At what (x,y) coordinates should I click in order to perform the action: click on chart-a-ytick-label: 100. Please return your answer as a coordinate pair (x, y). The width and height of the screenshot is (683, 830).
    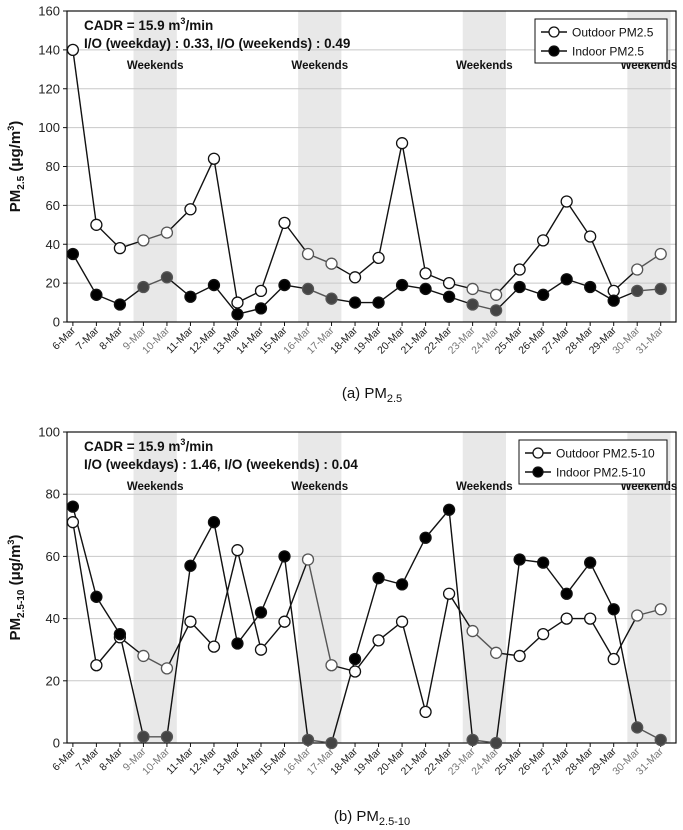
    Looking at the image, I should click on (49, 127).